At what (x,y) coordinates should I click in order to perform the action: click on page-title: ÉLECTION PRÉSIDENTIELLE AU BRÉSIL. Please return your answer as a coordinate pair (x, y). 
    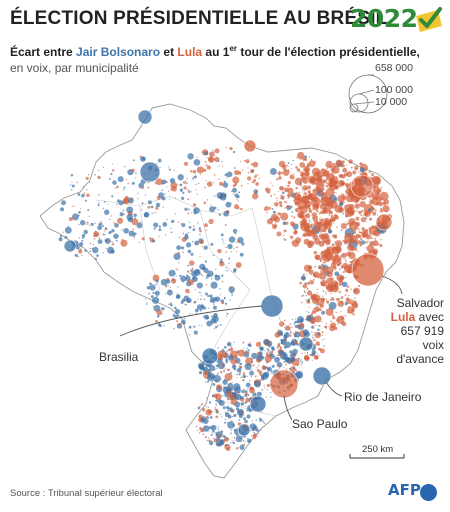
    Looking at the image, I should click on (199, 18).